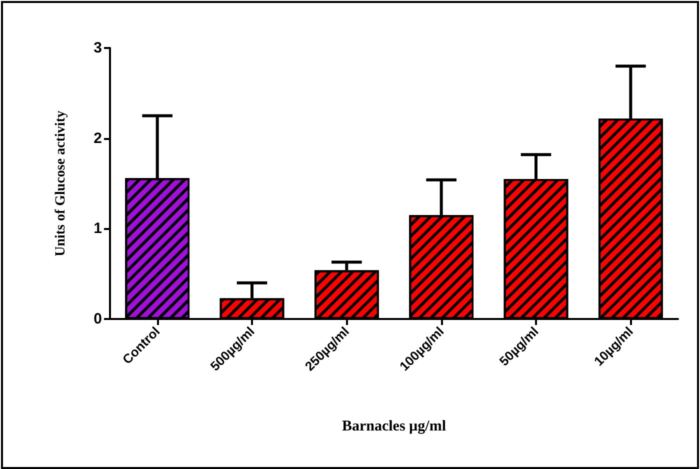 This screenshot has width=700, height=469. I want to click on y-tick-label: 0, so click(98, 319).